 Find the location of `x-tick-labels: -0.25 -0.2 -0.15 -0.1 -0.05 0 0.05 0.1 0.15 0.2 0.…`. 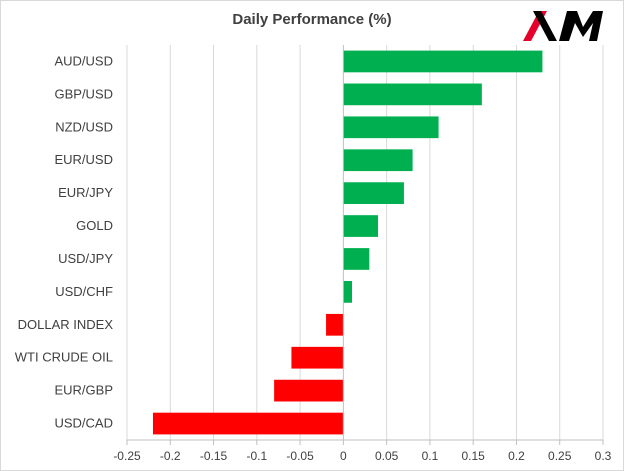

x-tick-labels: -0.25 -0.2 -0.15 -0.1 -0.05 0 0.05 0.1 0.15 0.2 0.… is located at coordinates (362, 456).